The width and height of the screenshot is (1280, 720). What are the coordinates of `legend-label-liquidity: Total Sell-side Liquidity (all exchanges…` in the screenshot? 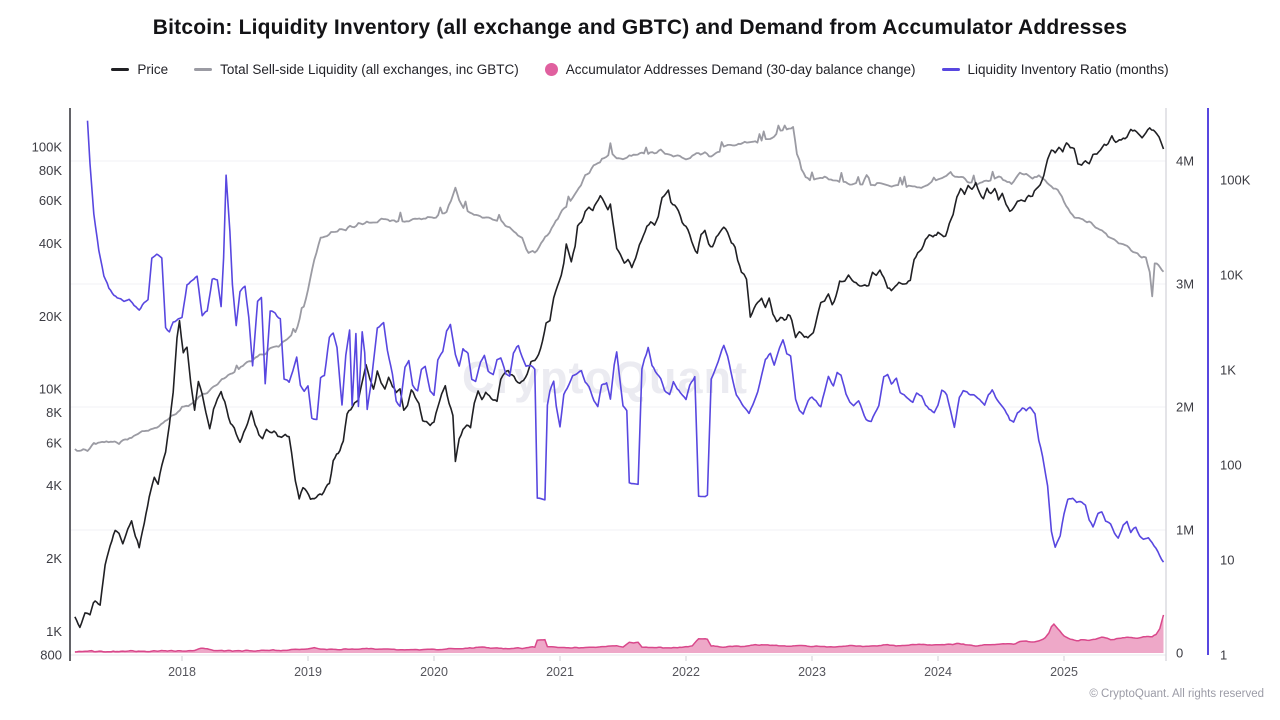 It's located at (369, 69).